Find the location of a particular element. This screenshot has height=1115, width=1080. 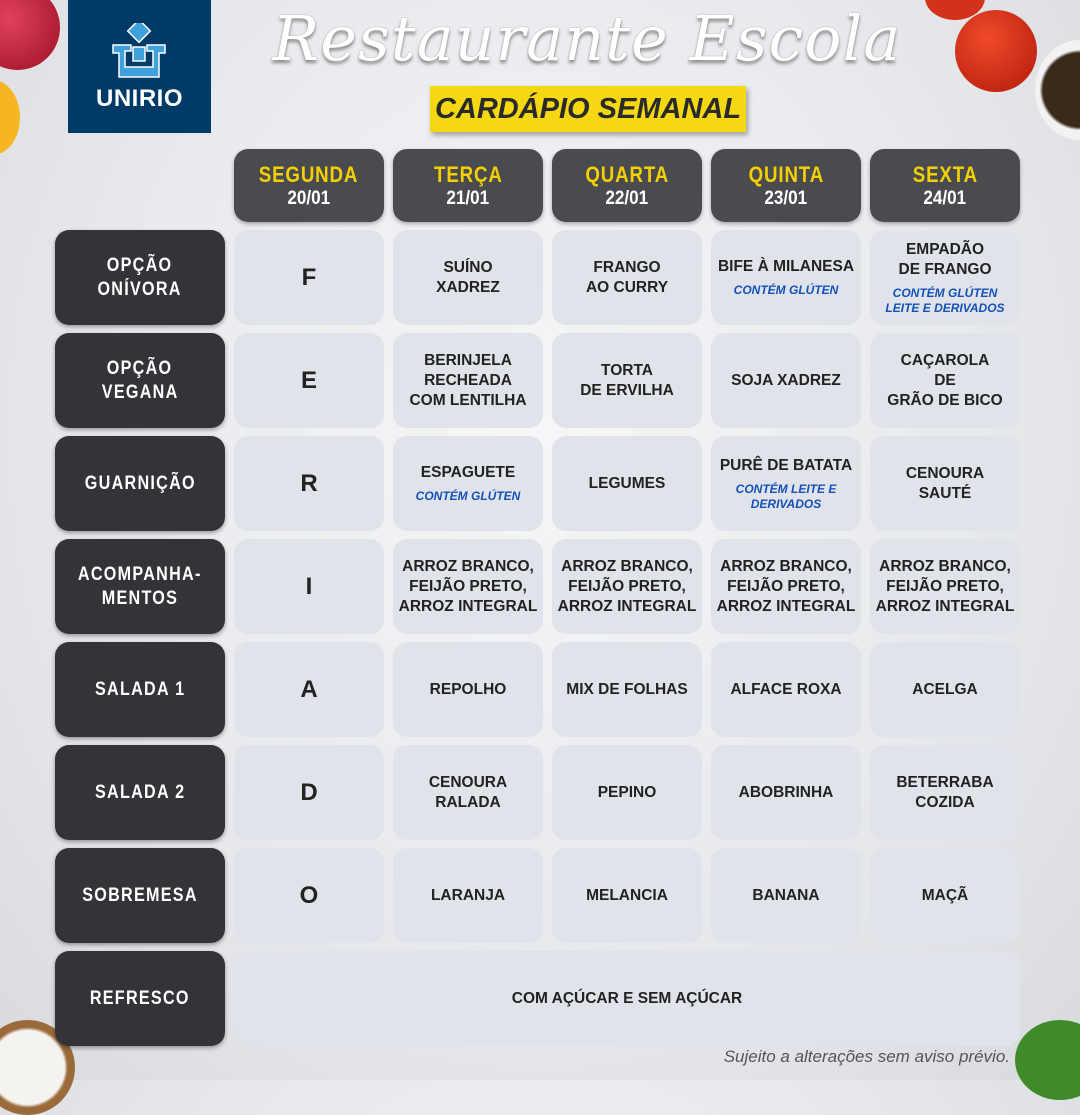

dish-line: PEPINO is located at coordinates (627, 792).